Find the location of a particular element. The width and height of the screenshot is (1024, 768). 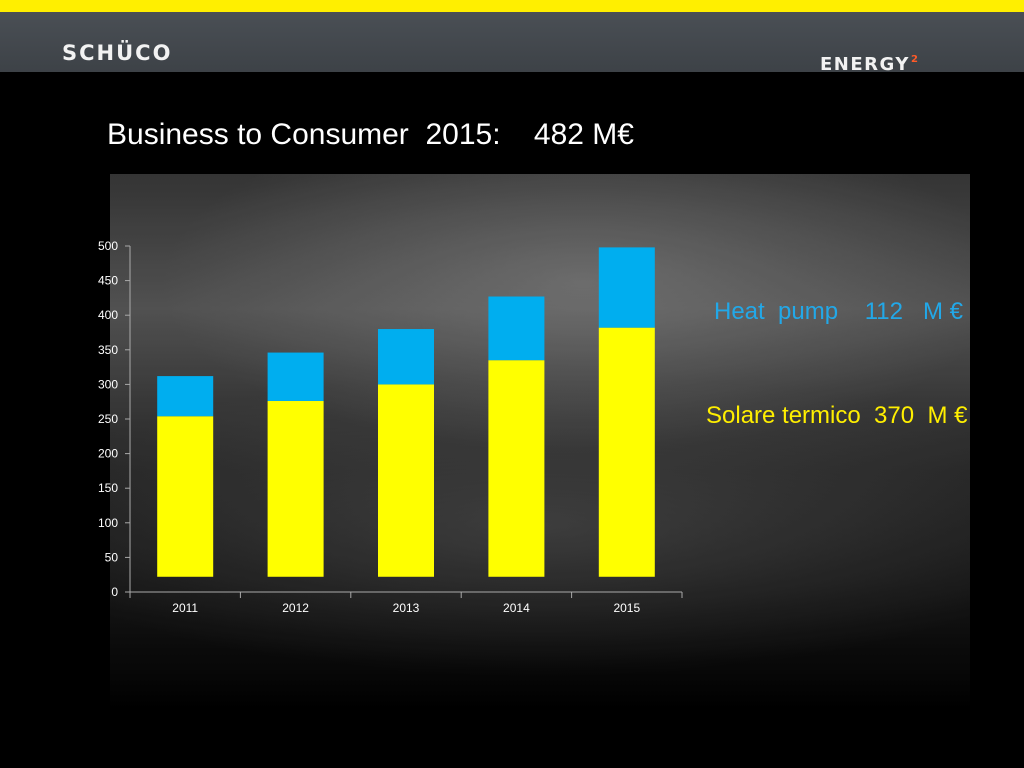

x-tick-label: 2012 is located at coordinates (295, 608).